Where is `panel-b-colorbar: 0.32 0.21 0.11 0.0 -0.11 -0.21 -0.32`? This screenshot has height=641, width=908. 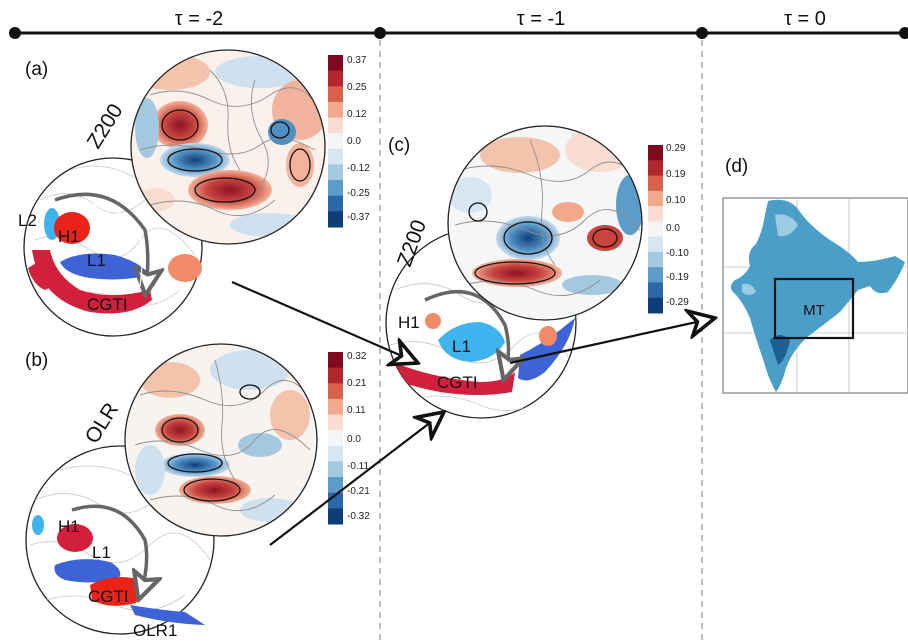 panel-b-colorbar: 0.32 0.21 0.11 0.0 -0.11 -0.21 -0.32 is located at coordinates (349, 438).